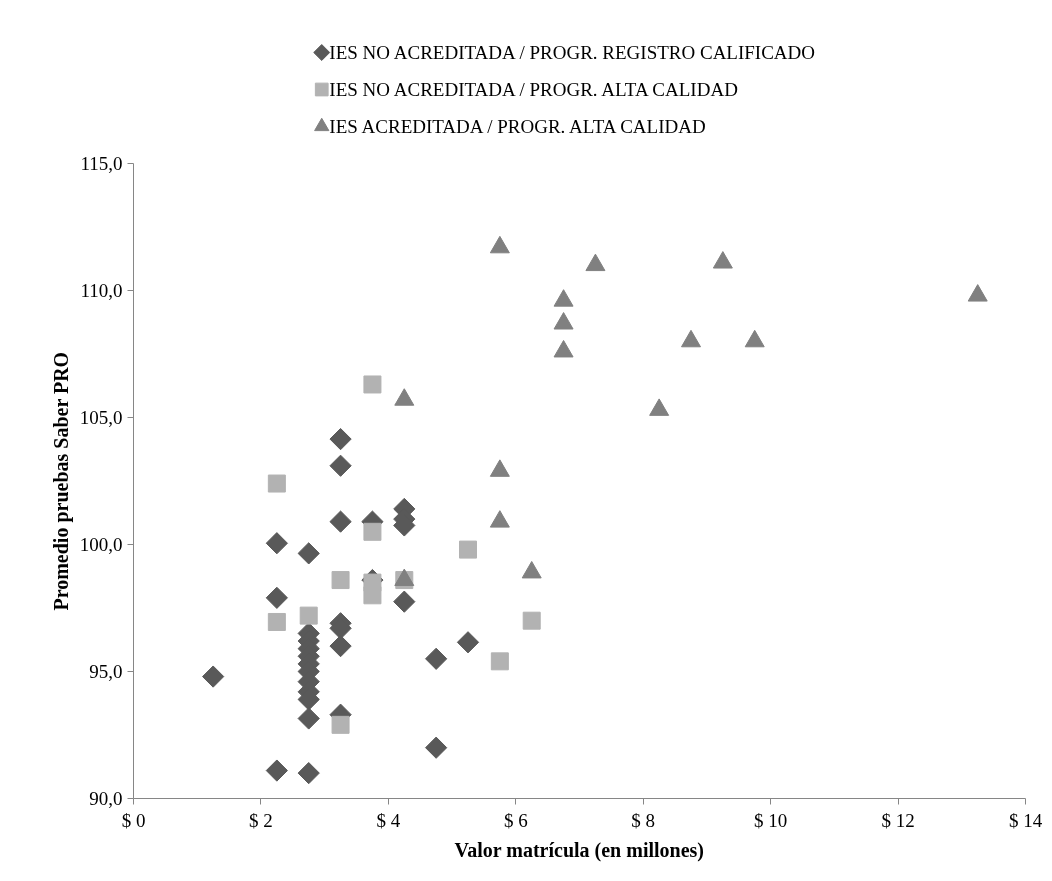  I want to click on x-tick-label: $ 6, so click(515, 820).